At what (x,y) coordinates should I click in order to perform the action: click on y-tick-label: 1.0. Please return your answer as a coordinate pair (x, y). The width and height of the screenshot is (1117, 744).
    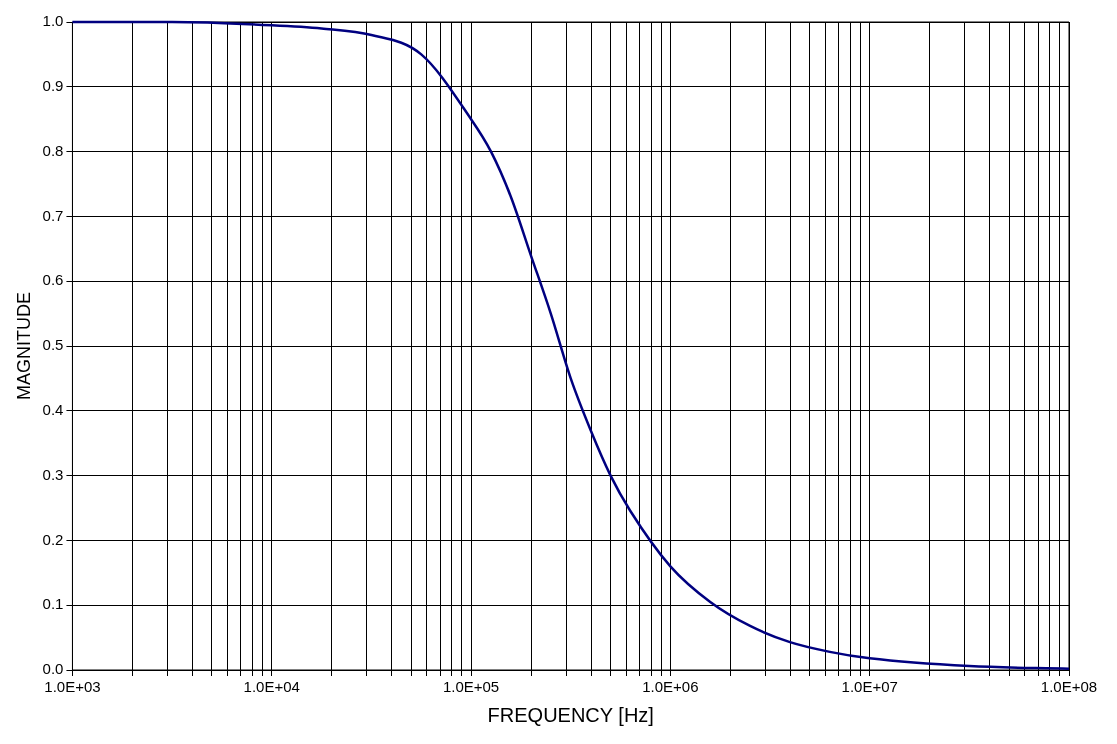
    Looking at the image, I should click on (53, 21).